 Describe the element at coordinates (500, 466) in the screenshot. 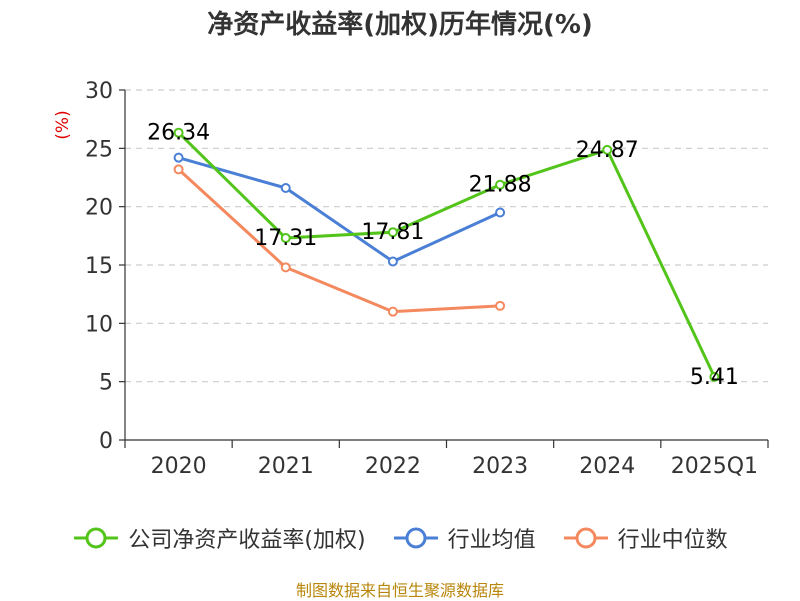

I see `x-tick-label: 2023` at that location.